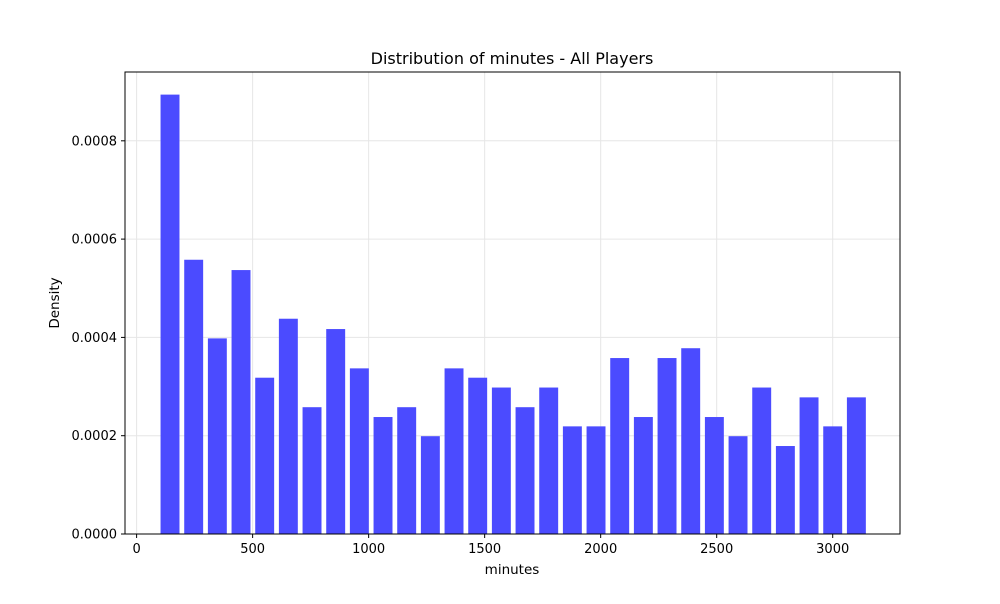 The width and height of the screenshot is (1000, 604). Describe the element at coordinates (95, 535) in the screenshot. I see `y-tick-label: 0.0000` at that location.